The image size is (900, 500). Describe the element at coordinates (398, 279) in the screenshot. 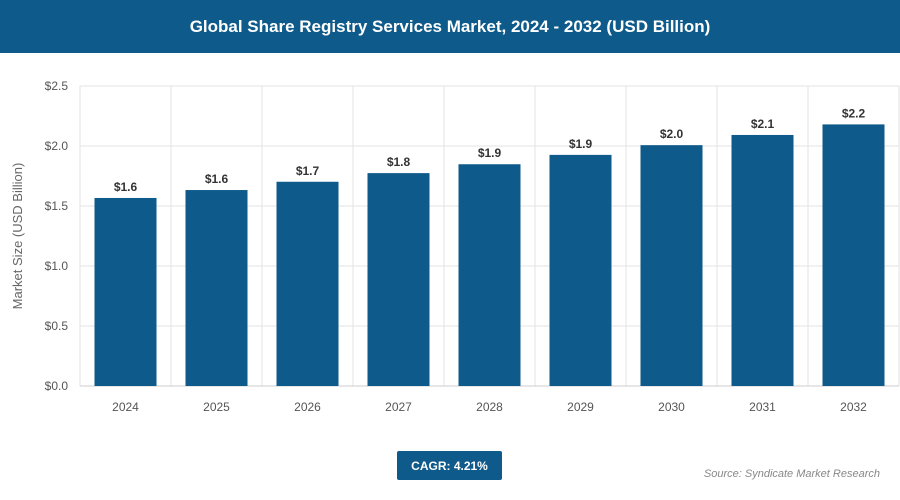

I see `bar-2027` at that location.